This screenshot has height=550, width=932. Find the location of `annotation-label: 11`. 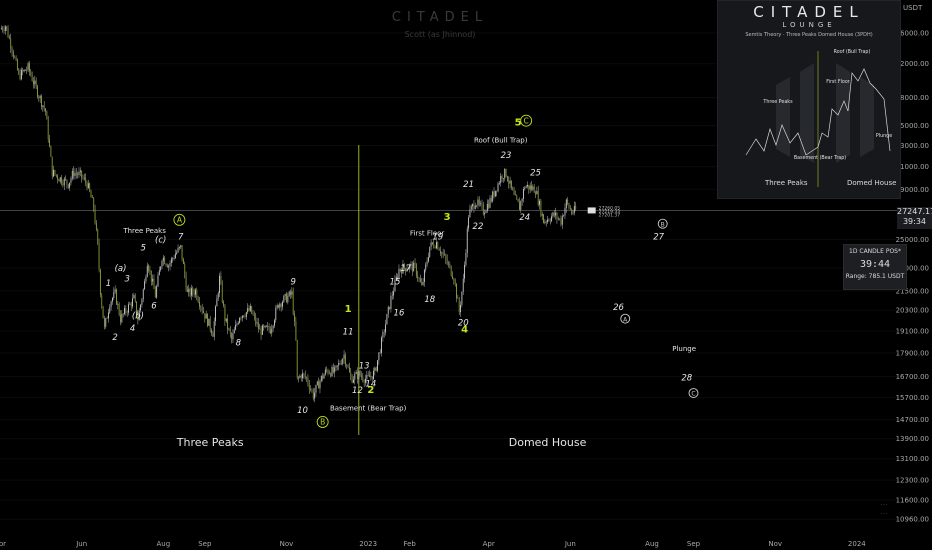

annotation-label: 11 is located at coordinates (348, 332).